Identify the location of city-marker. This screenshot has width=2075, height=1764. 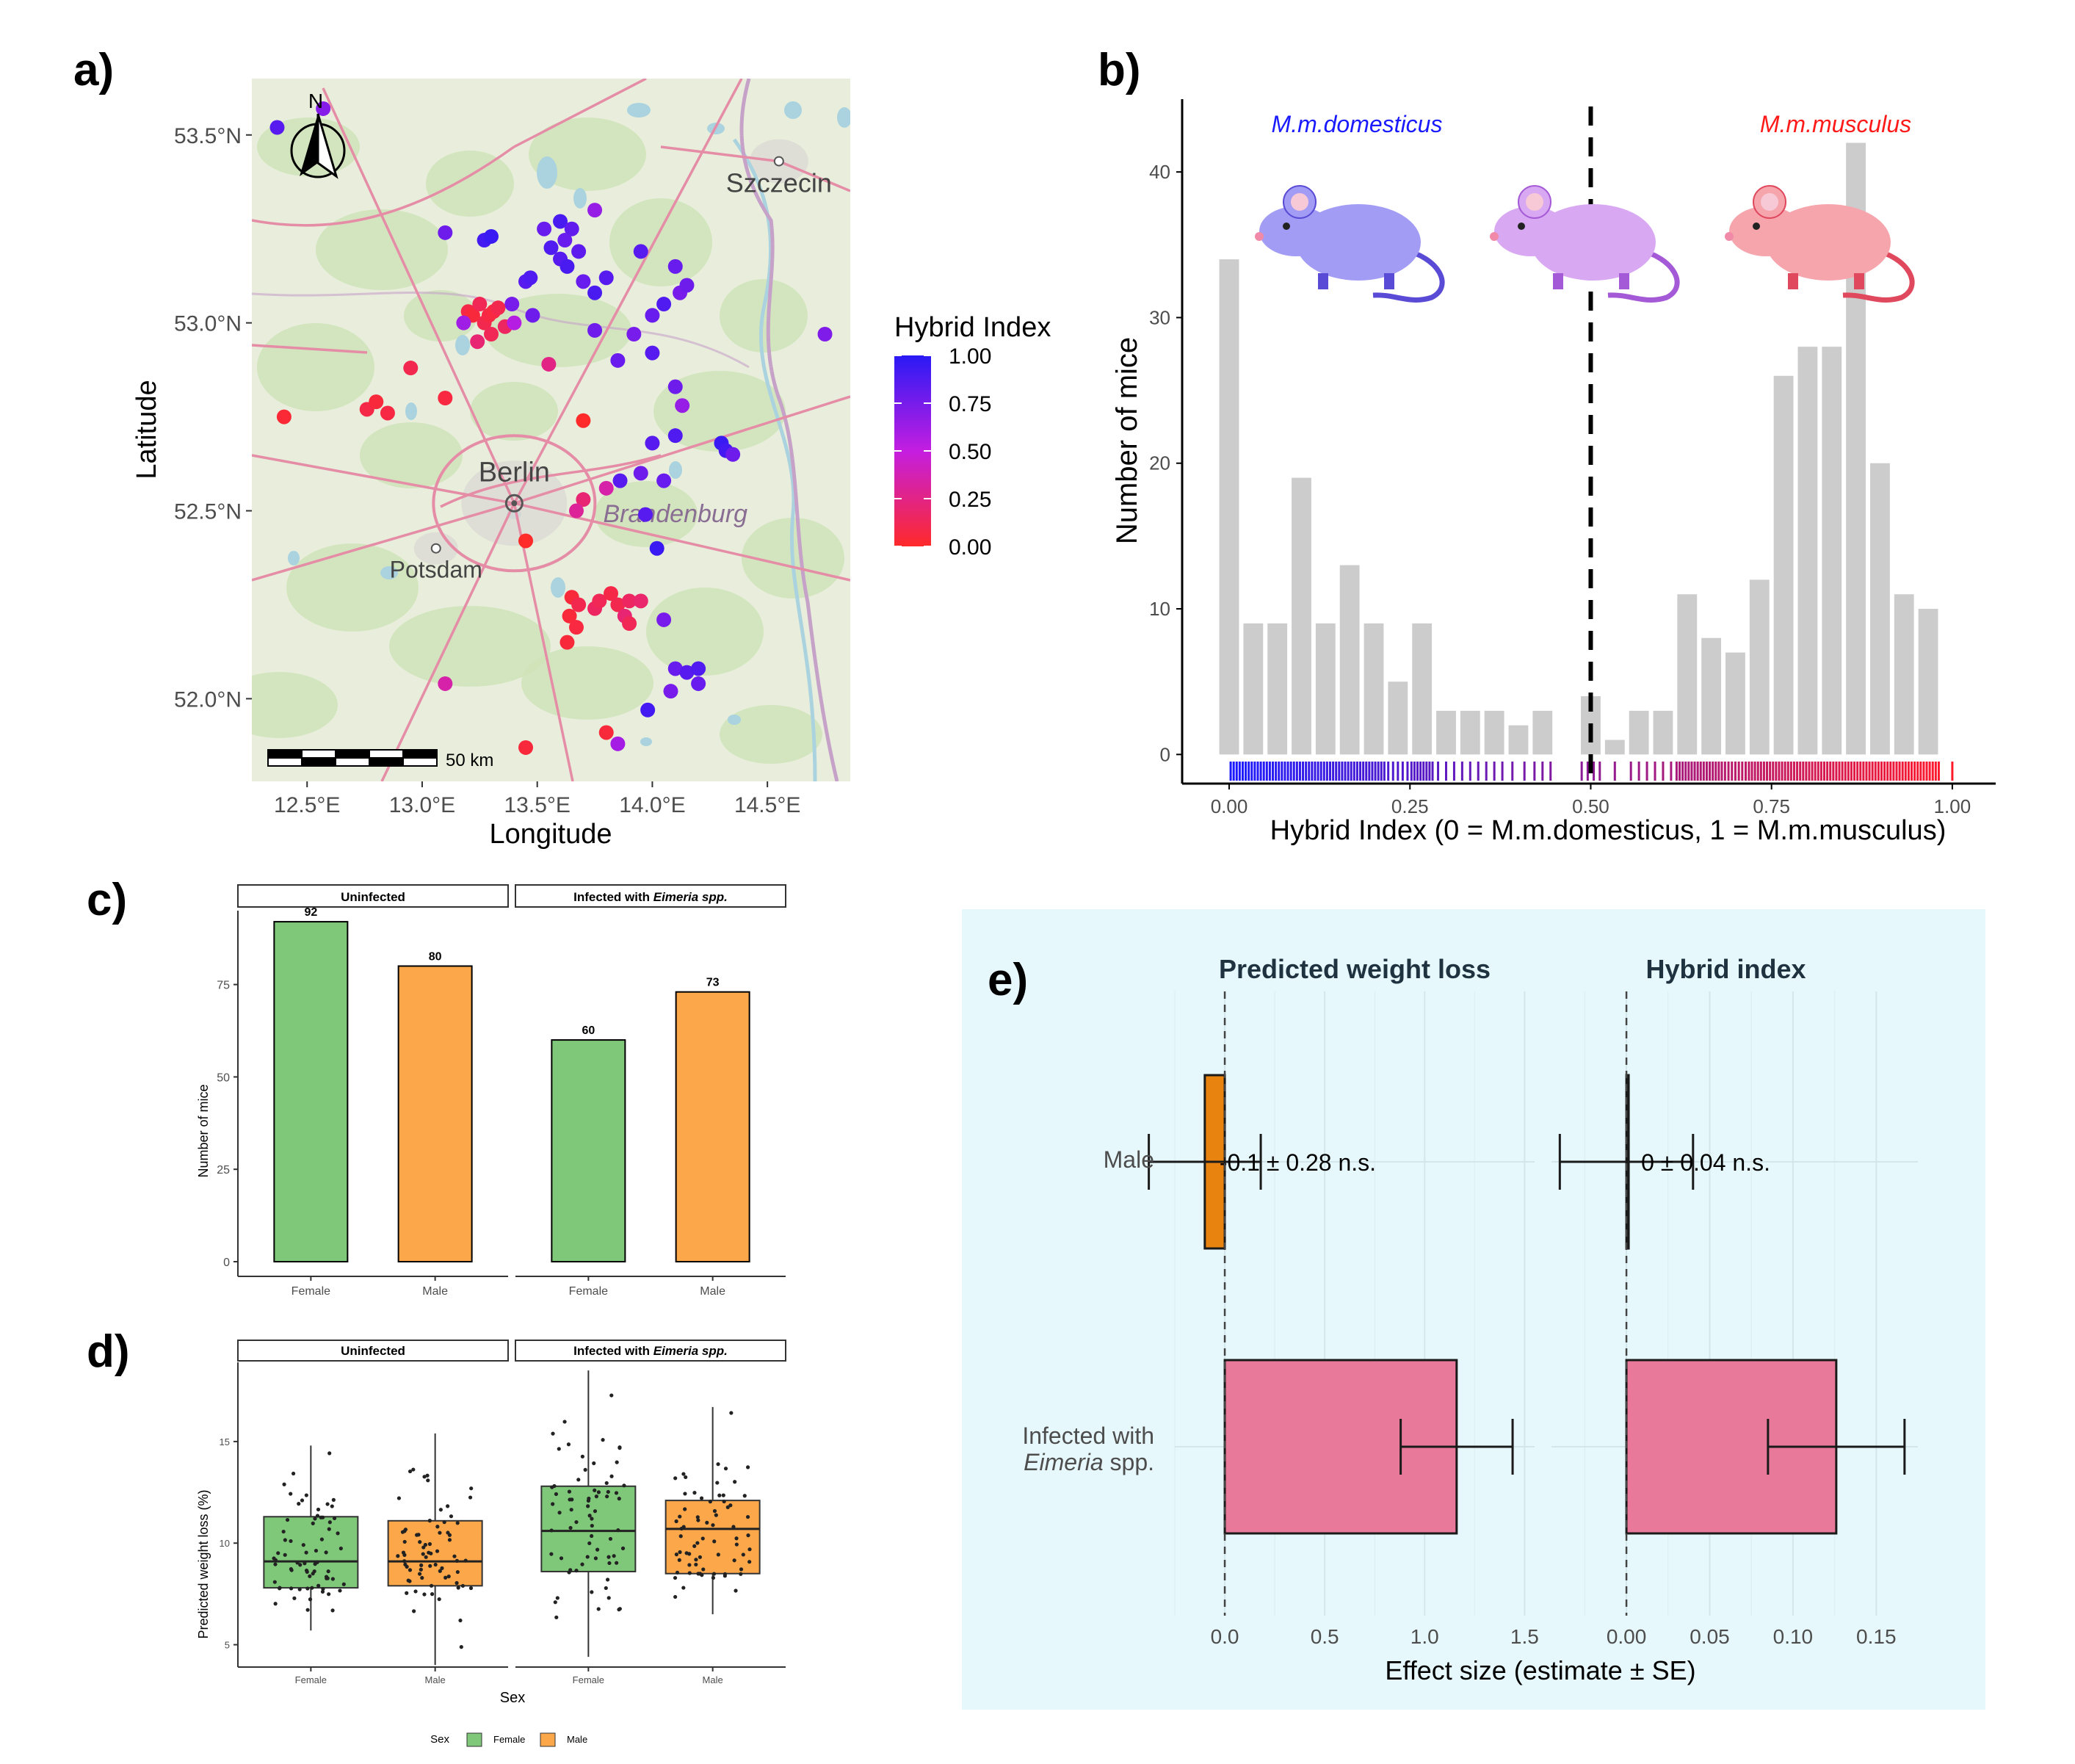
(435, 548).